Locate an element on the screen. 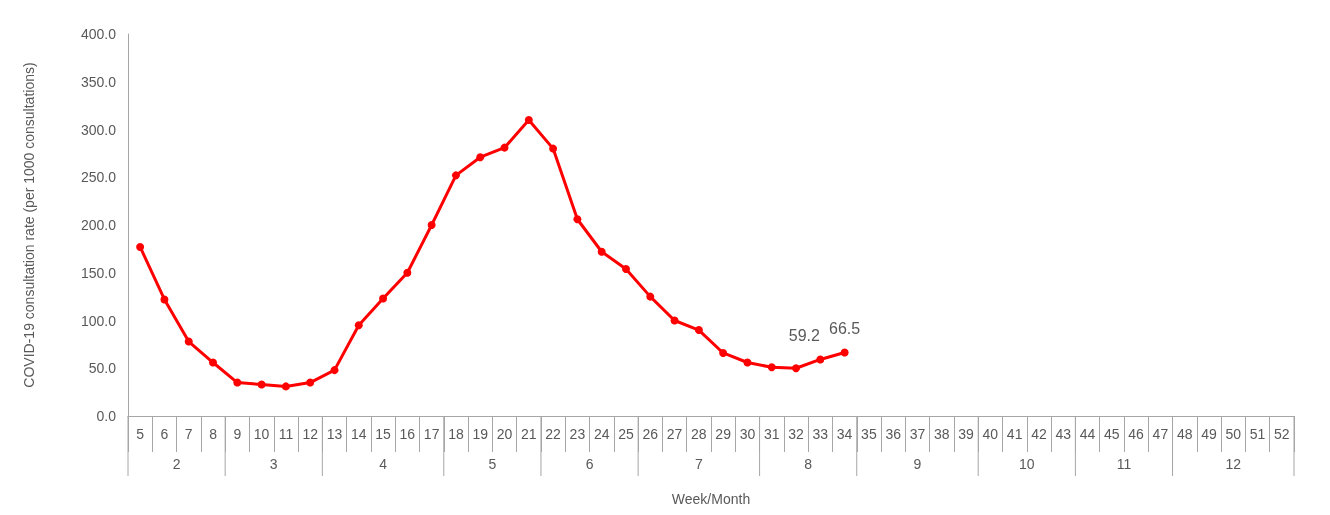  data-label: 59.2 is located at coordinates (804, 335).